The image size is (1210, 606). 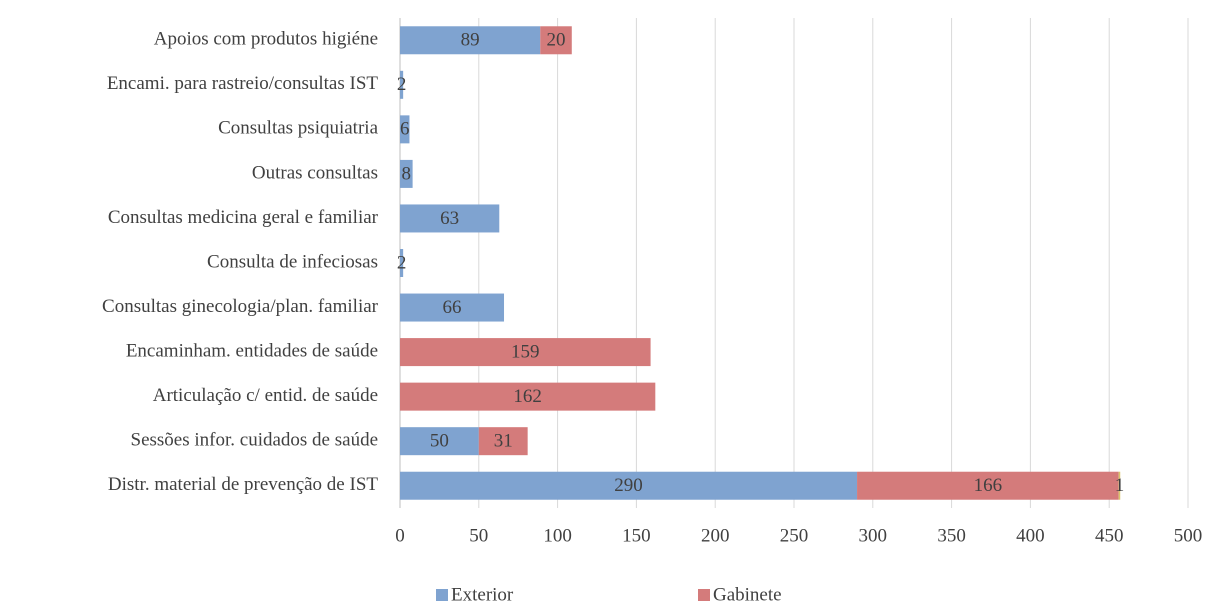 What do you see at coordinates (715, 535) in the screenshot?
I see `x-tick-label: 200` at bounding box center [715, 535].